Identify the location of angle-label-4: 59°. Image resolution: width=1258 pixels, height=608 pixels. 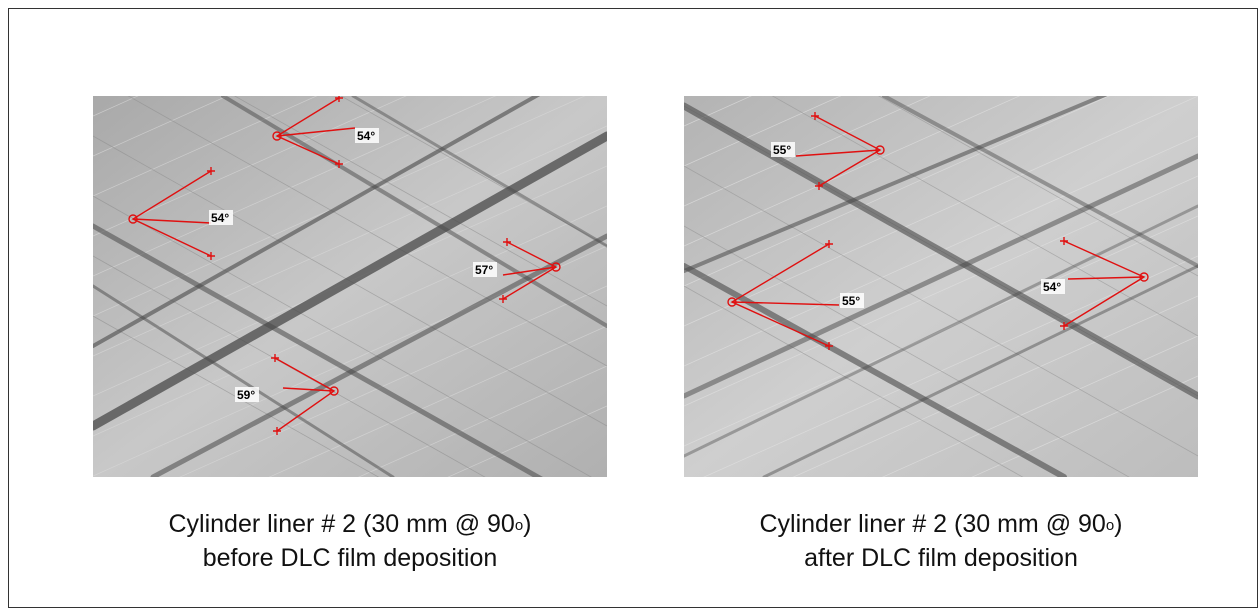
(246, 395).